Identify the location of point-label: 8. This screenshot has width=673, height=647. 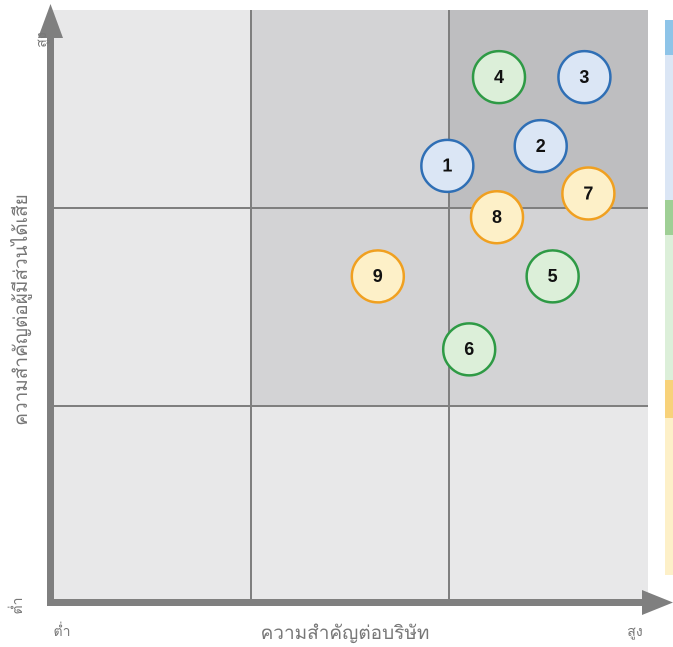
(497, 217).